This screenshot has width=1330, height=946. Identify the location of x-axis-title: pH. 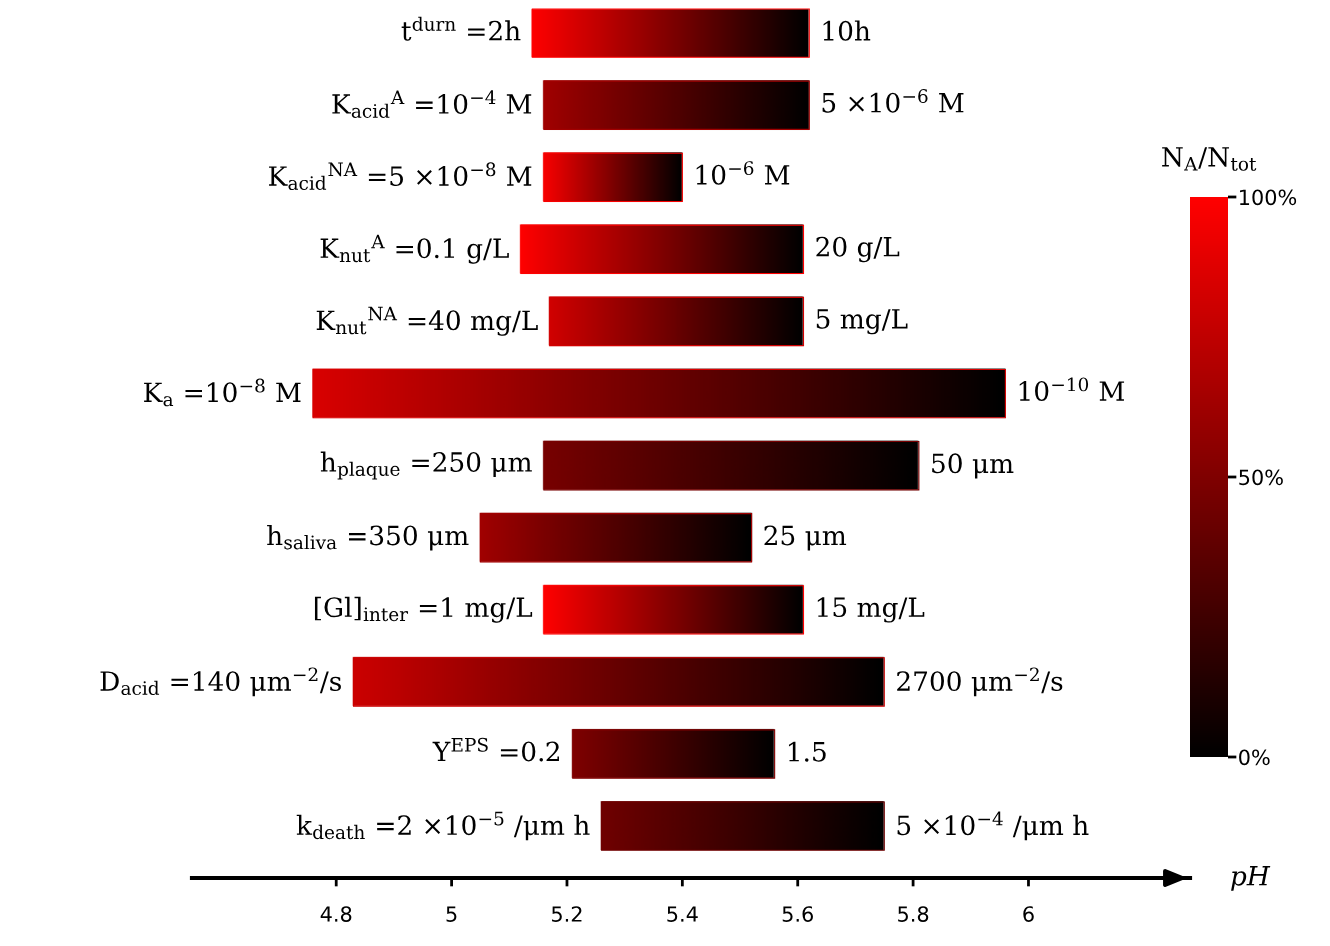
(1251, 878).